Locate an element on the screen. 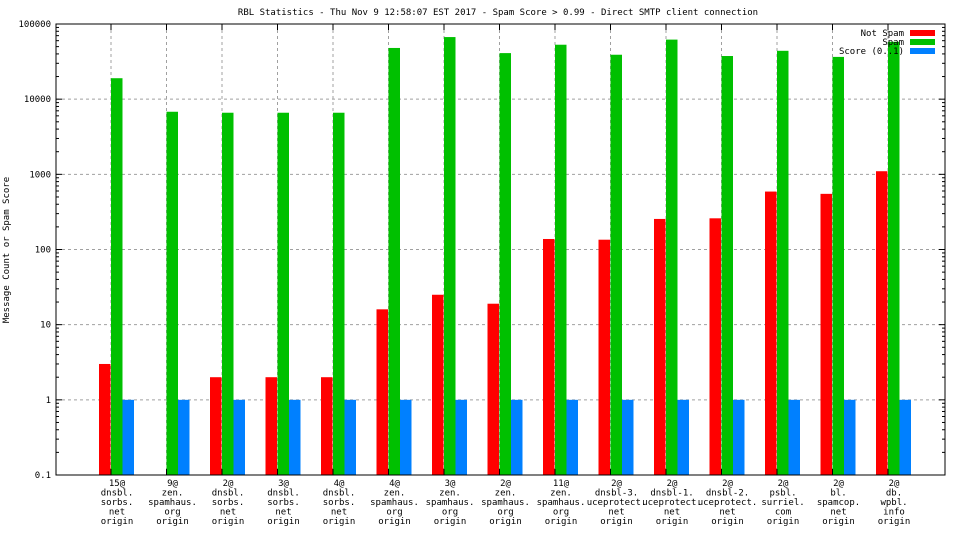 The width and height of the screenshot is (960, 540). y-tick-label: 1000 is located at coordinates (40, 175).